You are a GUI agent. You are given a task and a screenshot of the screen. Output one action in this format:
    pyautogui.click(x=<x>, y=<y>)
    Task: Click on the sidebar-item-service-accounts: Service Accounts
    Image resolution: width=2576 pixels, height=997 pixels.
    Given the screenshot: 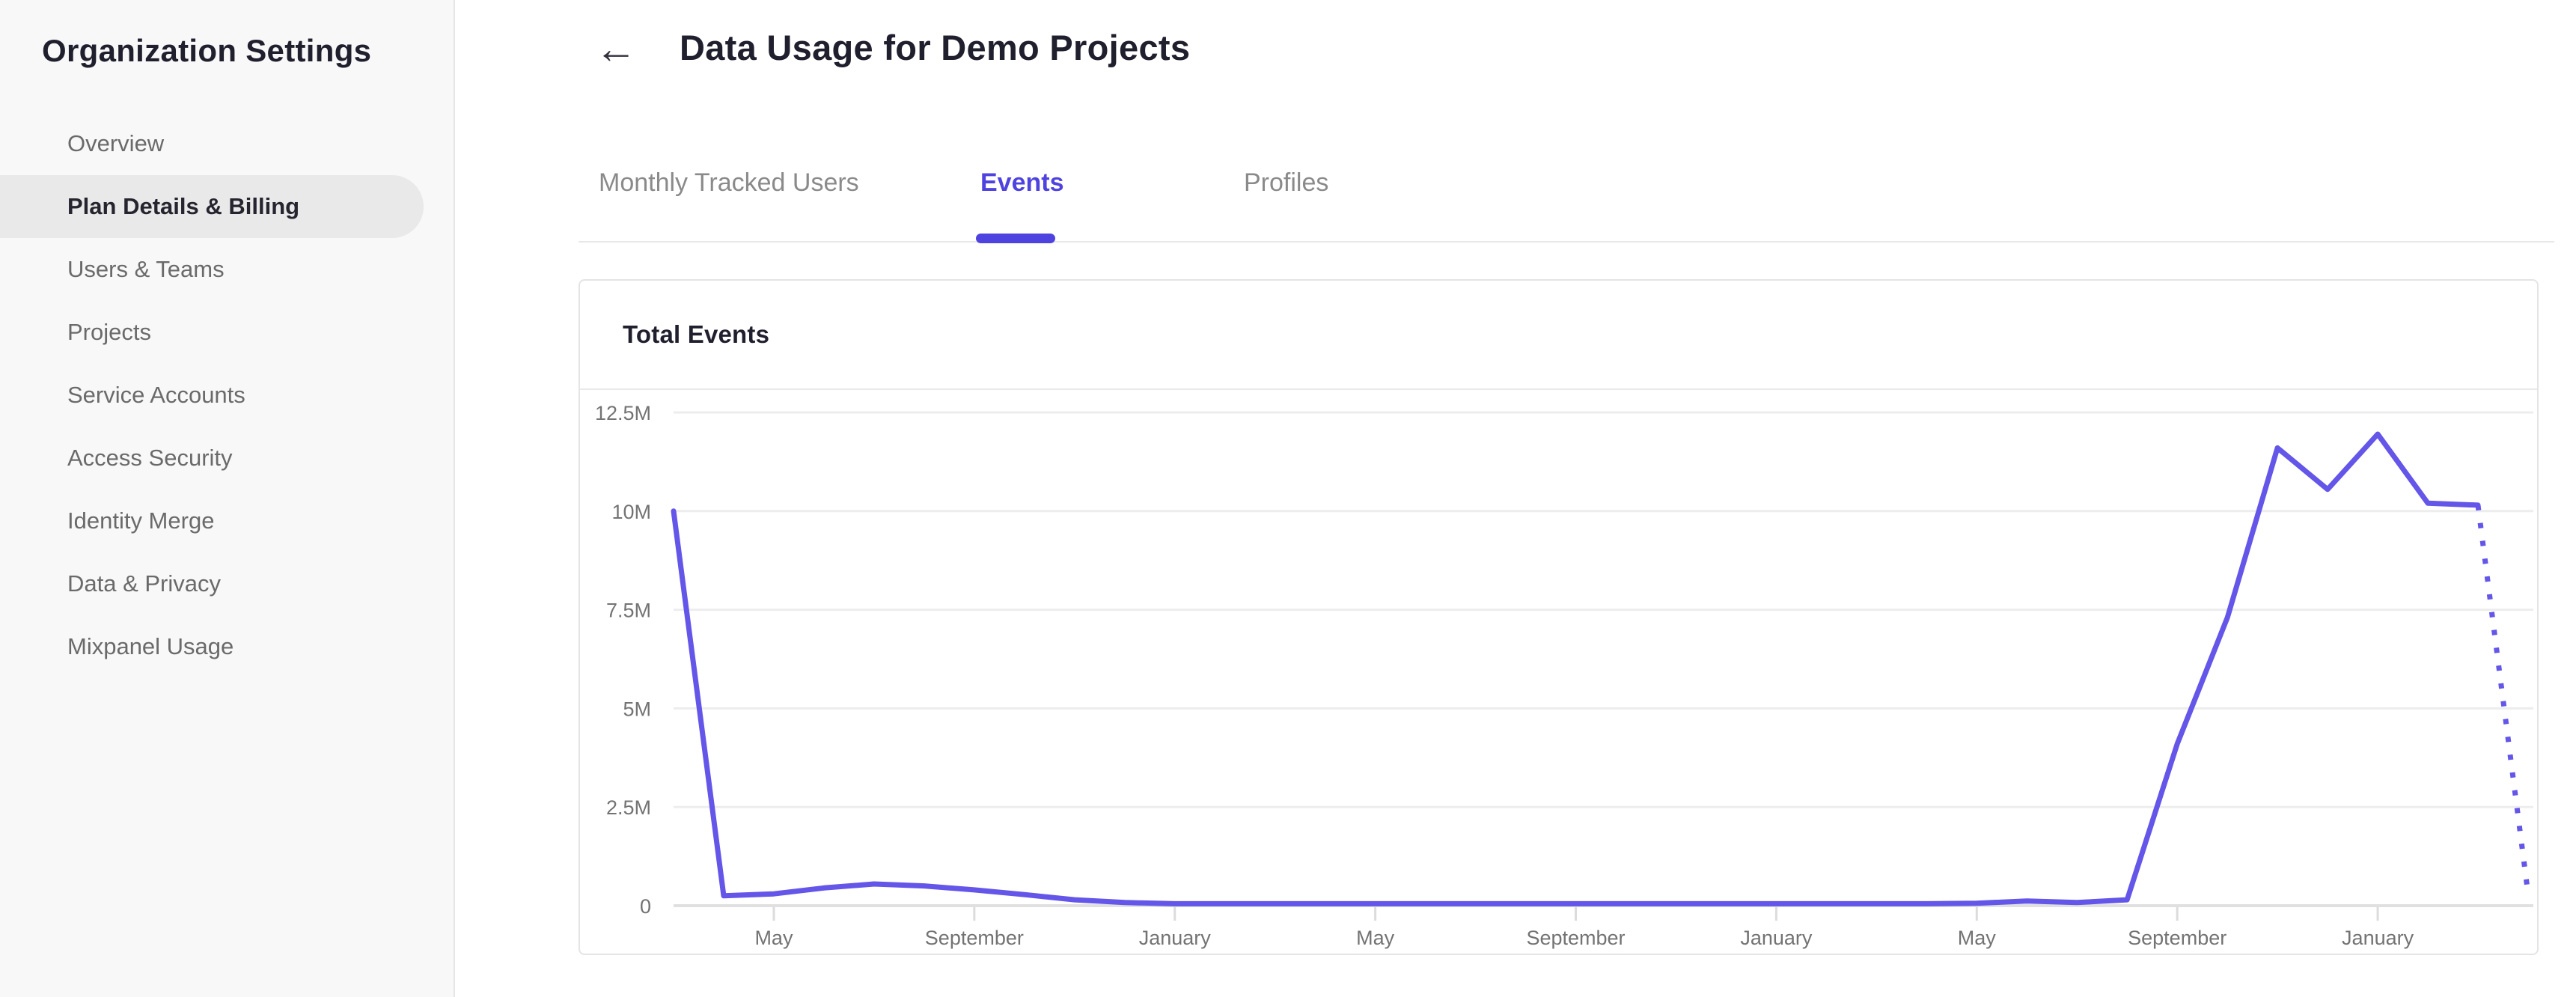 What is the action you would take?
    pyautogui.click(x=212, y=396)
    